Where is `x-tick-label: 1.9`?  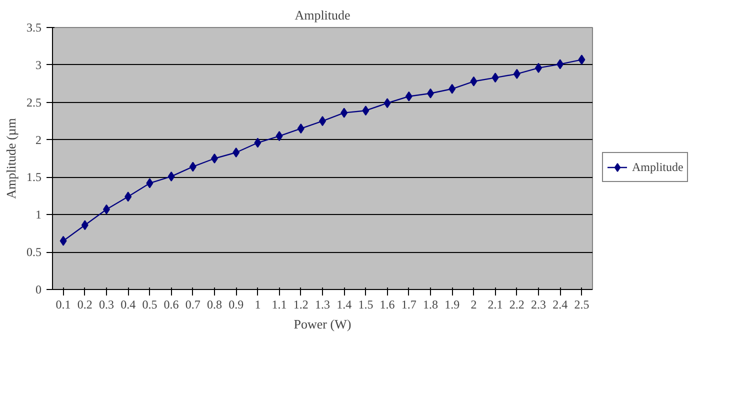 x-tick-label: 1.9 is located at coordinates (452, 305).